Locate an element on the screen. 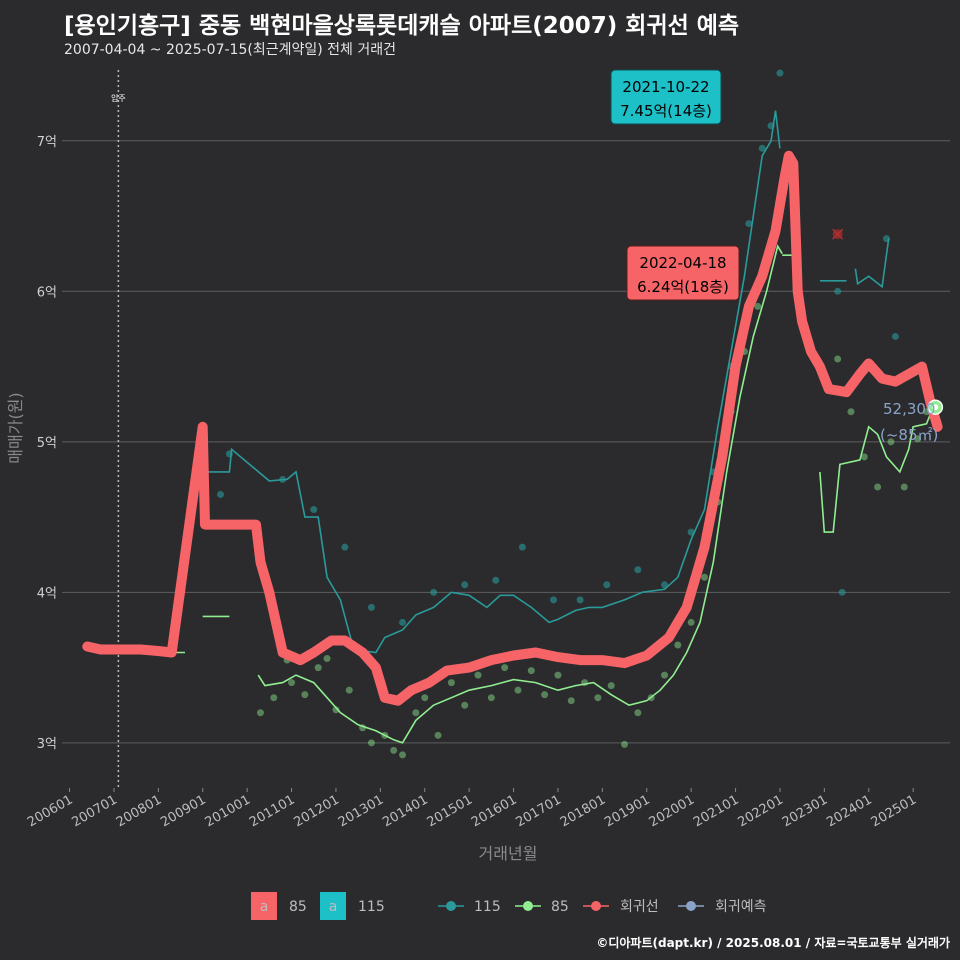 This screenshot has height=960, width=960. forecast-price-label: 52,300 is located at coordinates (909, 409).